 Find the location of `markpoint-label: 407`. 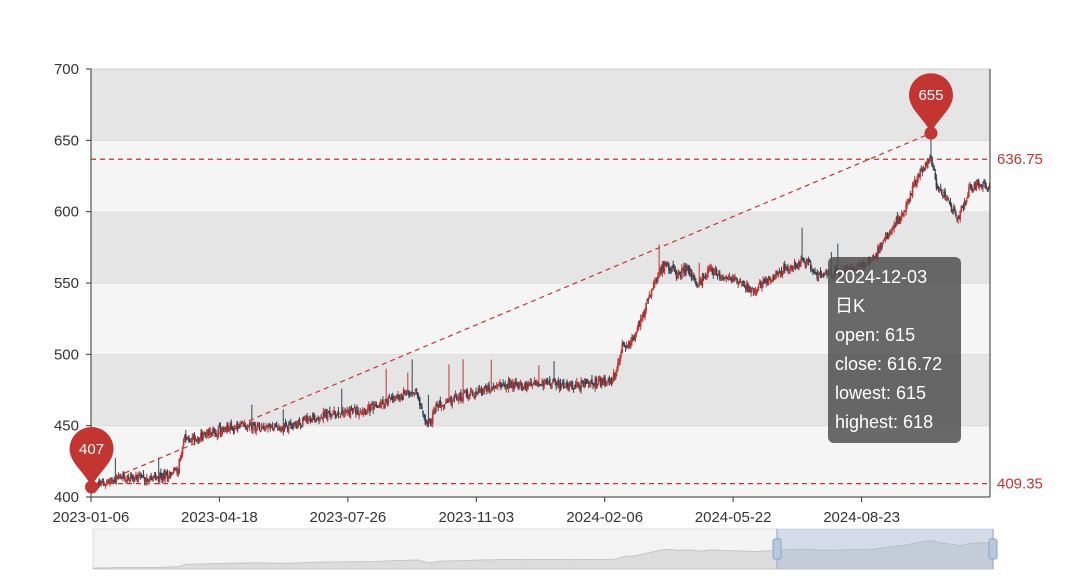

markpoint-label: 407 is located at coordinates (91, 449).